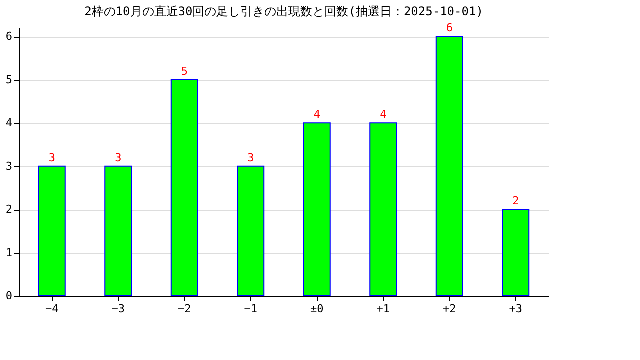 This screenshot has width=640, height=360. Describe the element at coordinates (383, 309) in the screenshot. I see `x-tick-label: +1` at that location.